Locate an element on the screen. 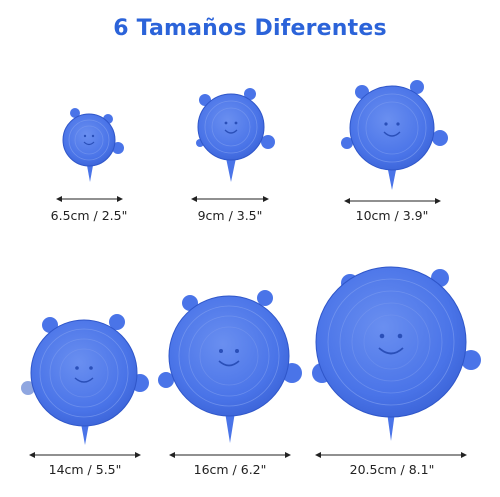 The height and width of the screenshot is (497, 500). size-label-lid-5: 16cm / 6.2" is located at coordinates (230, 469).